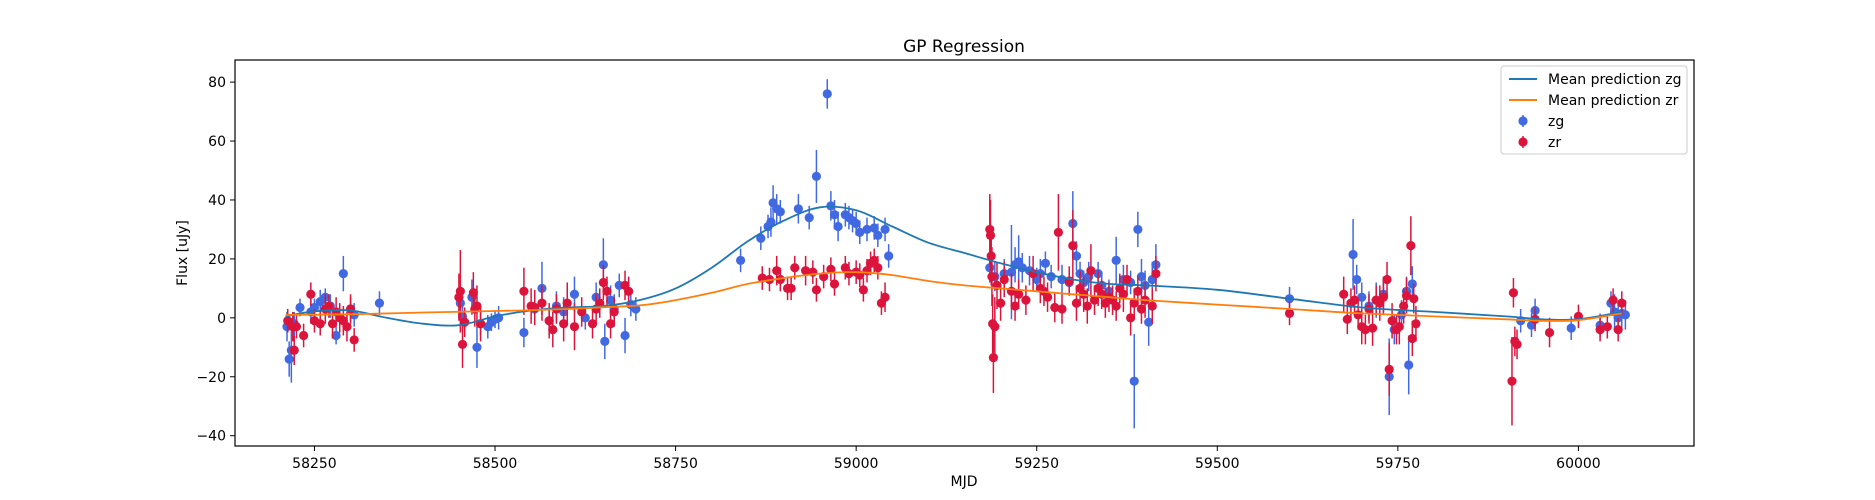  Describe the element at coordinates (1036, 464) in the screenshot. I see `x-tick-label: 59250` at that location.